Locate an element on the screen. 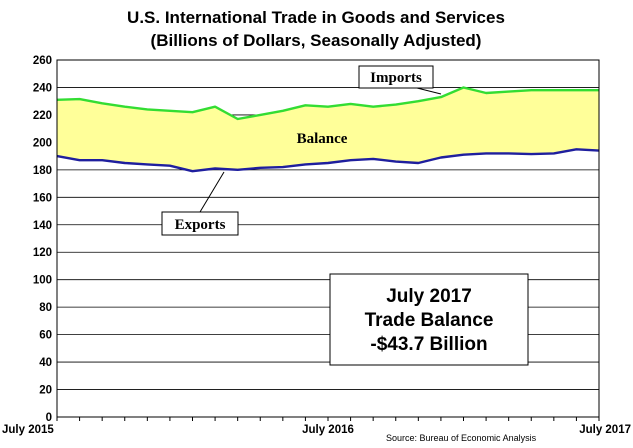 This screenshot has height=448, width=633. imports-callout-pointer is located at coordinates (429, 91).